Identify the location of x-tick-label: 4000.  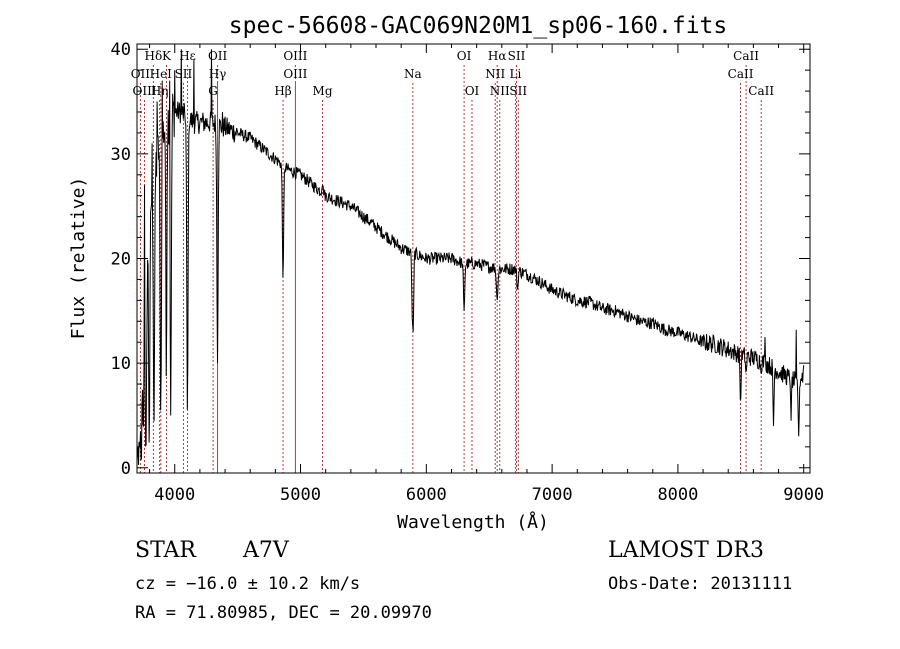
(174, 495).